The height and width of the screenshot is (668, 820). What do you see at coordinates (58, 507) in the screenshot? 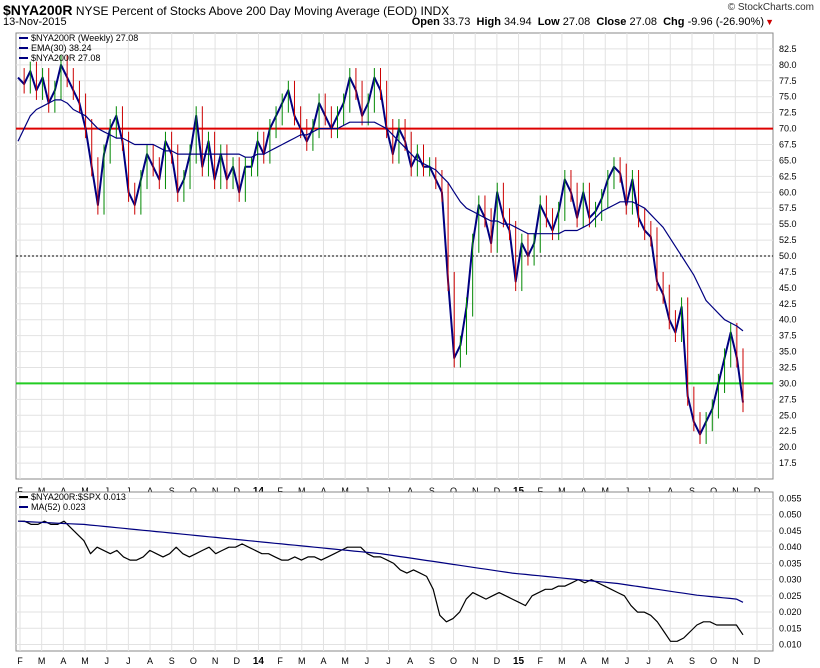
I see `ratio-legend-label: MA(52) 0.023` at bounding box center [58, 507].